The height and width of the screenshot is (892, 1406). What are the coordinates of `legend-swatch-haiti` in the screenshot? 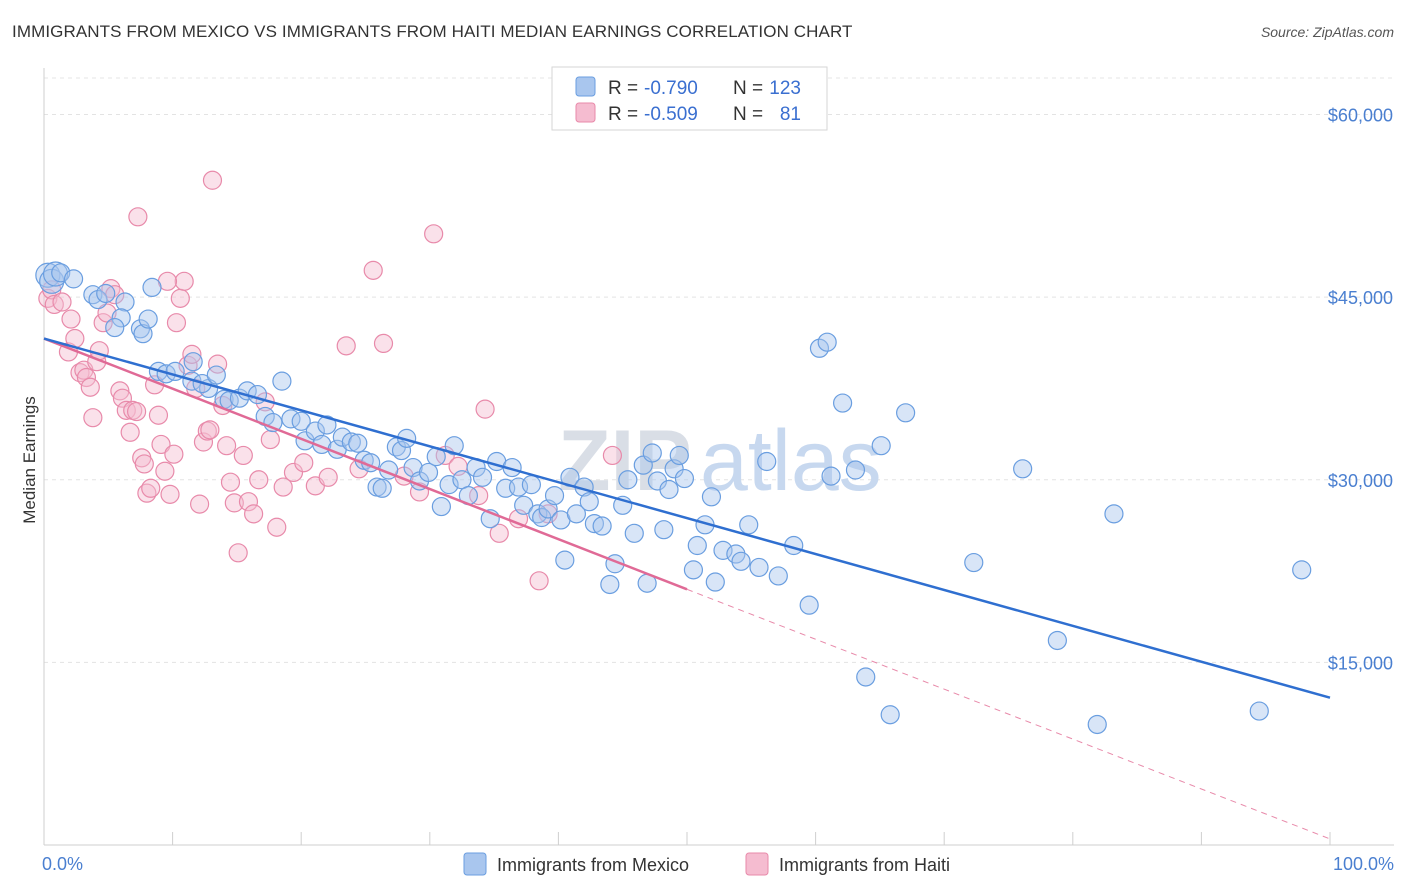 It's located at (585, 112).